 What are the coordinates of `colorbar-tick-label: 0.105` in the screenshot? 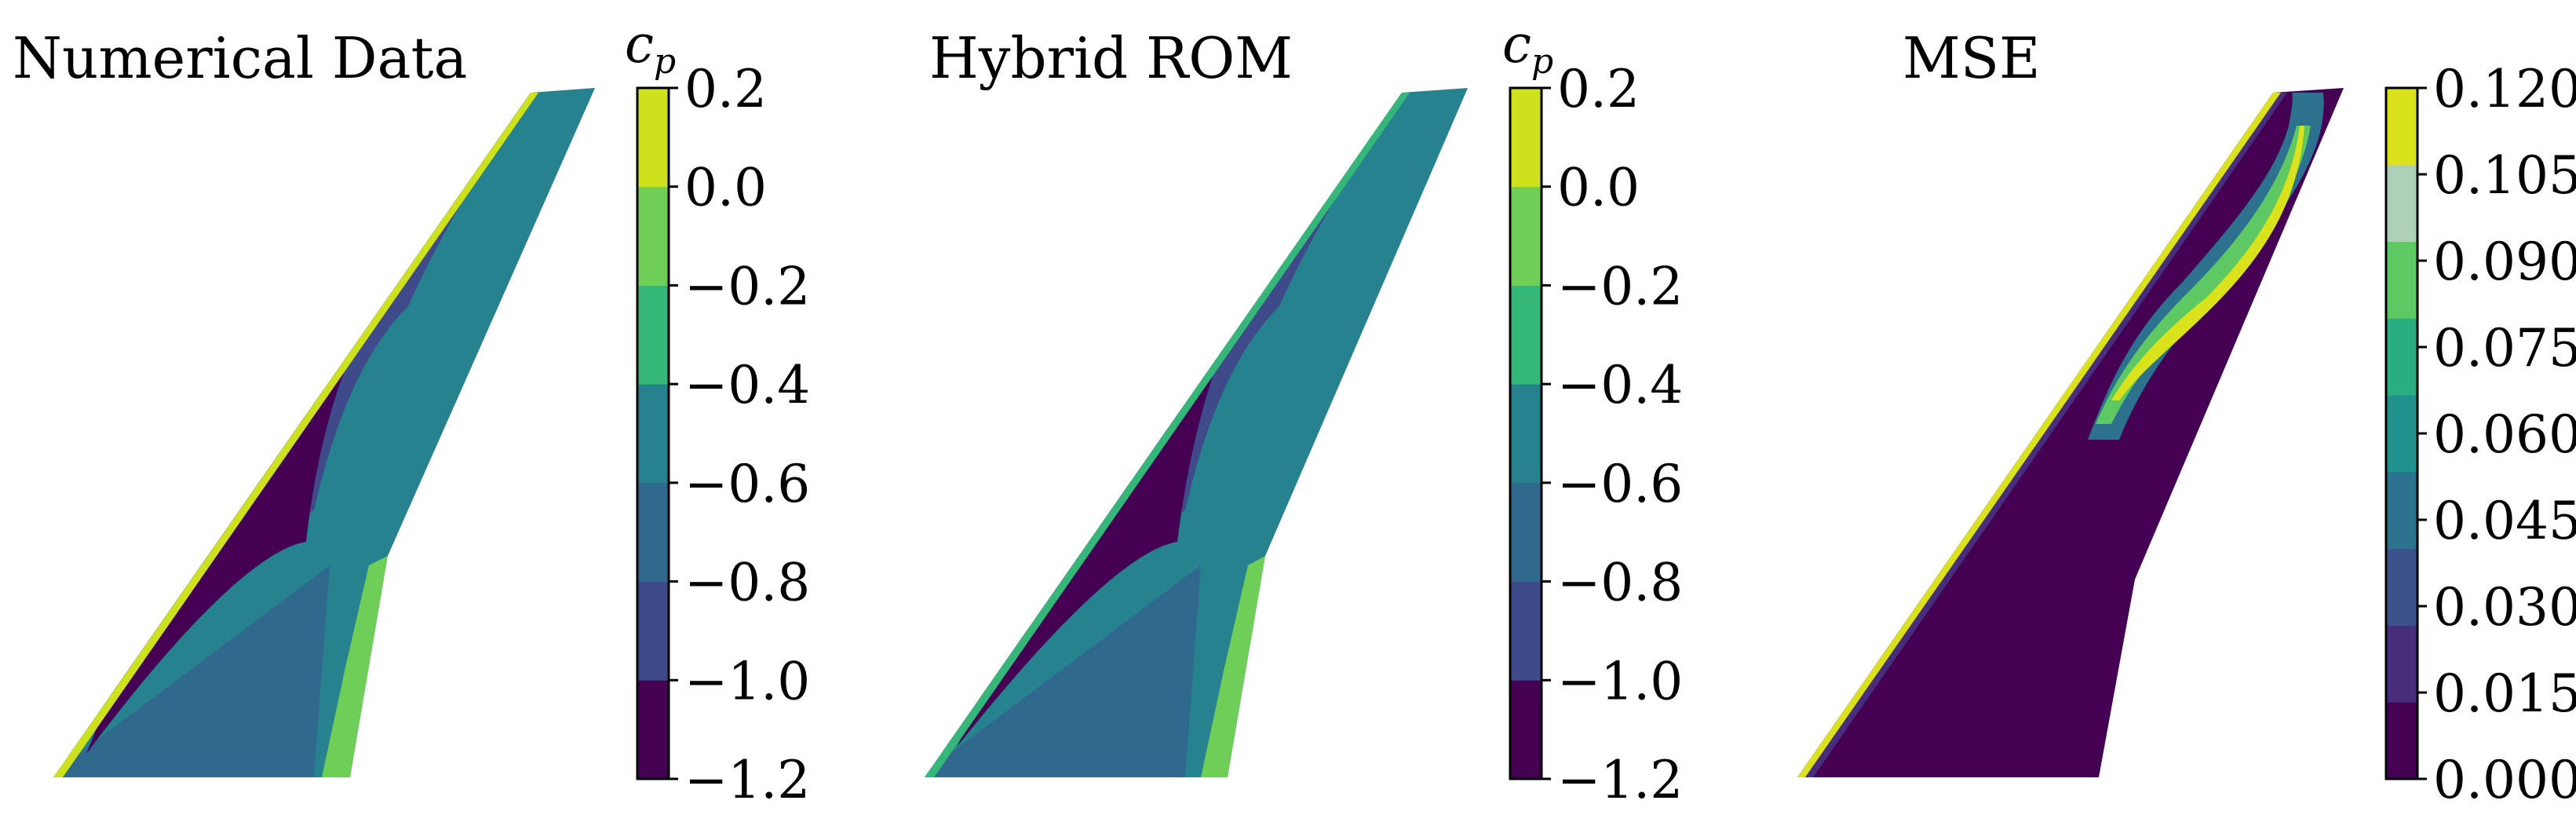 It's located at (2504, 175).